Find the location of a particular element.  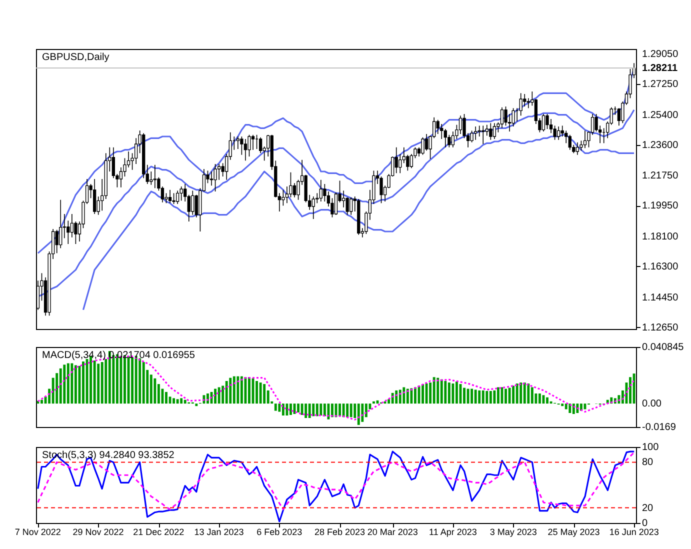

y-tick-label: 1.23600 is located at coordinates (660, 145).